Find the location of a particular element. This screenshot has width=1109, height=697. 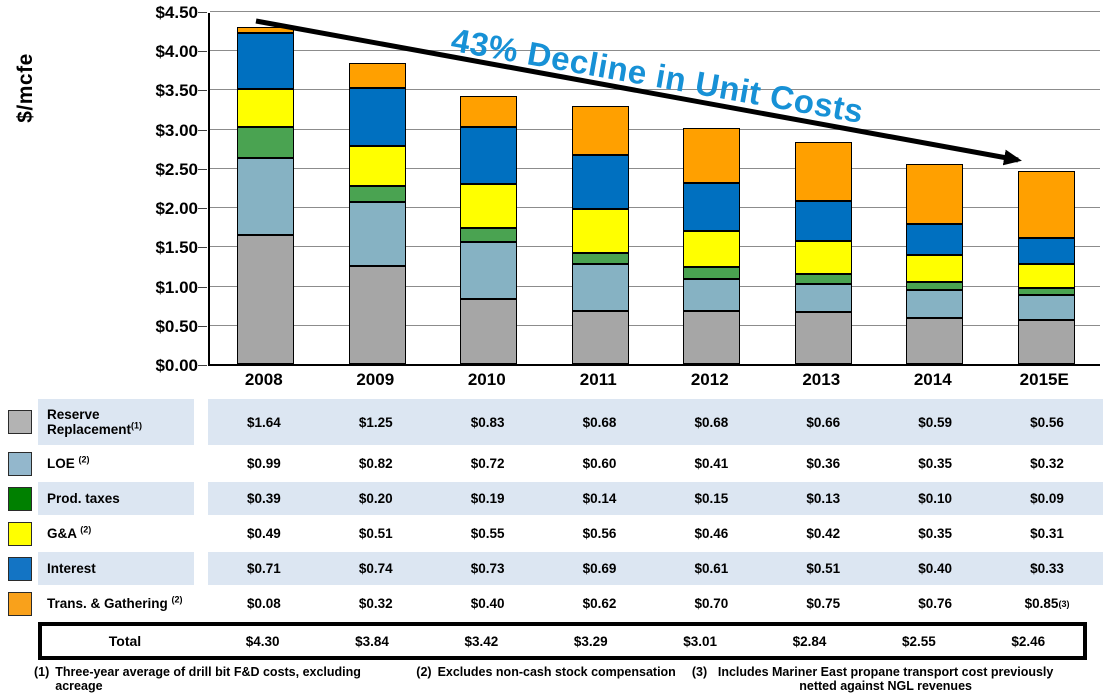

y-tick-label: $4.00 is located at coordinates (176, 52).